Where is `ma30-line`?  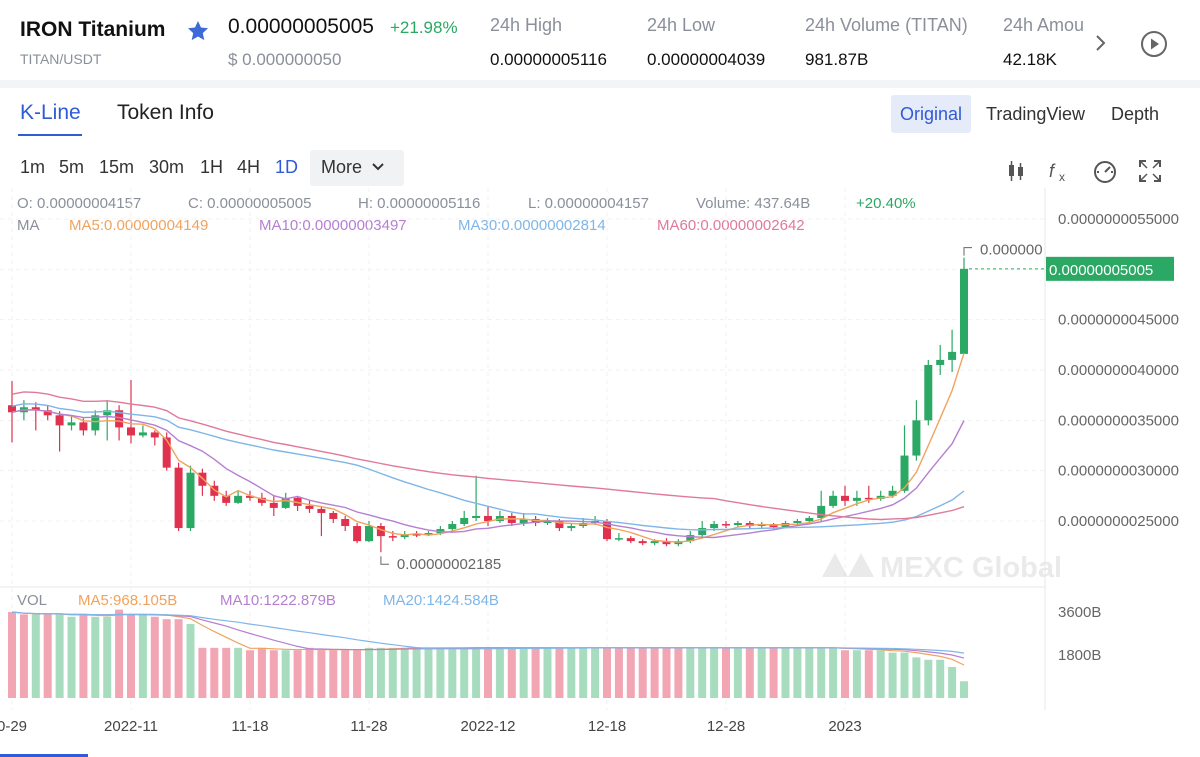
ma30-line is located at coordinates (488, 467).